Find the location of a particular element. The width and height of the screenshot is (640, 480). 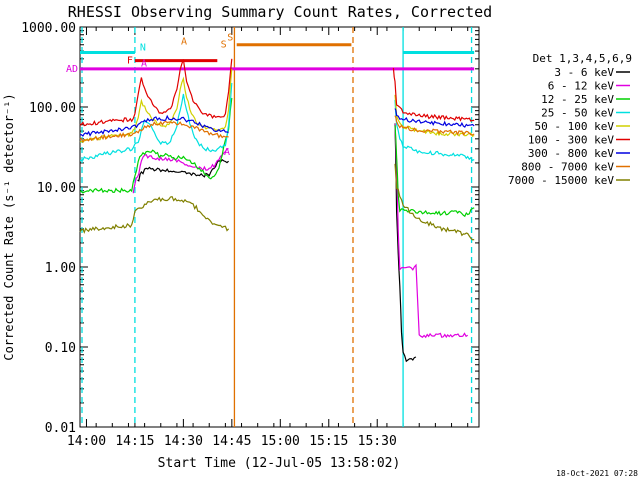

x-tick-label: 14:00 is located at coordinates (86, 441).